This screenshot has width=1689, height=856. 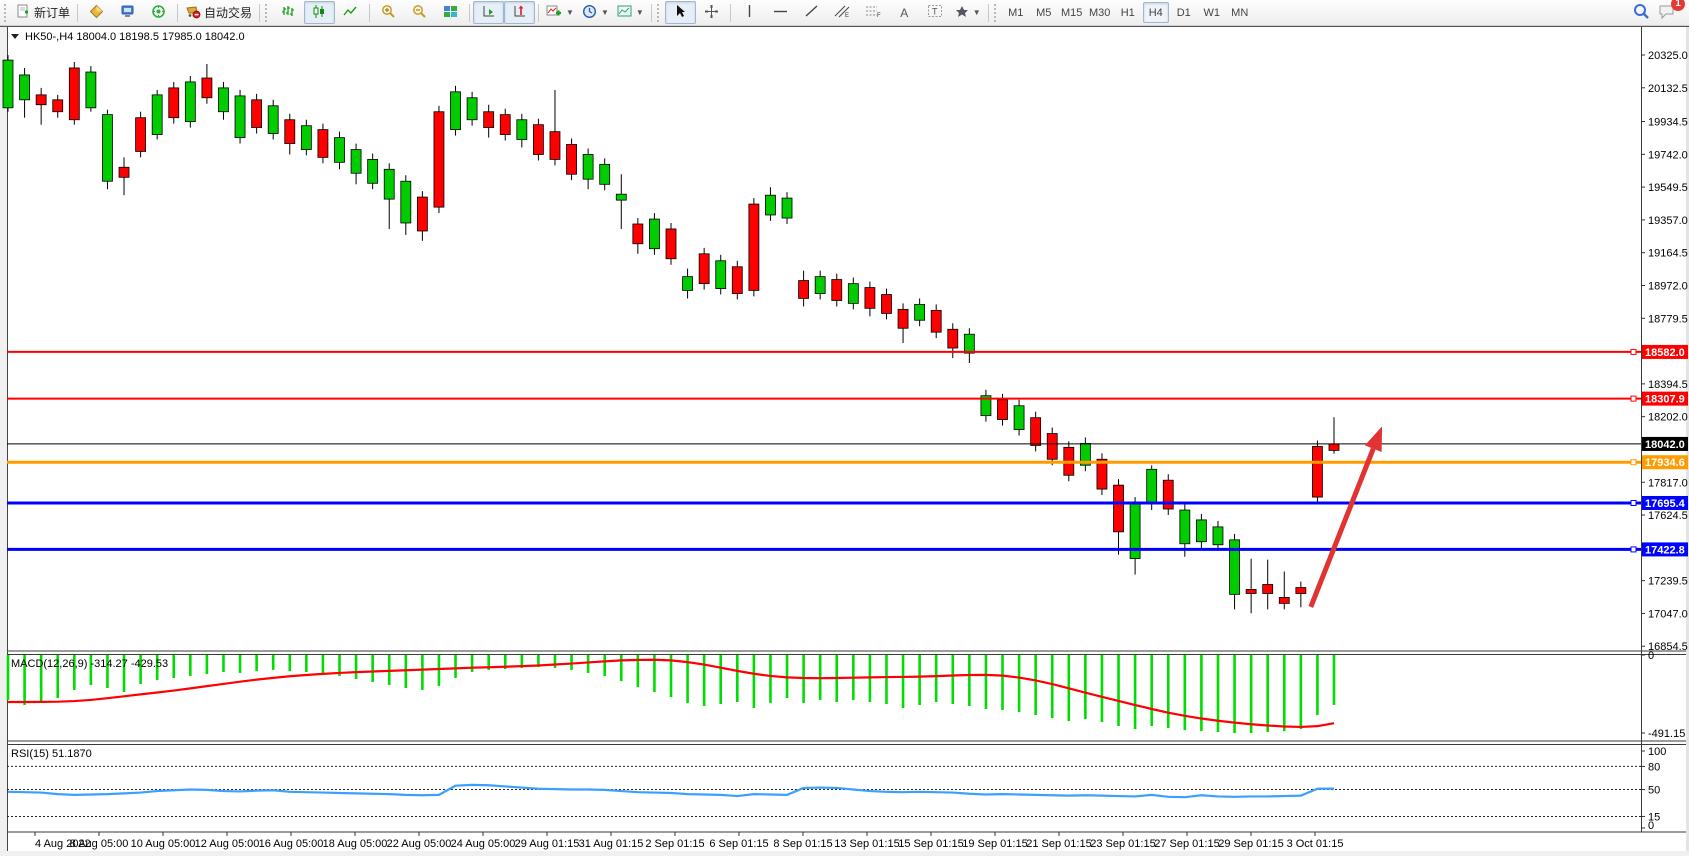 What do you see at coordinates (611, 844) in the screenshot?
I see `time-tick-label: 31 Aug 01:15` at bounding box center [611, 844].